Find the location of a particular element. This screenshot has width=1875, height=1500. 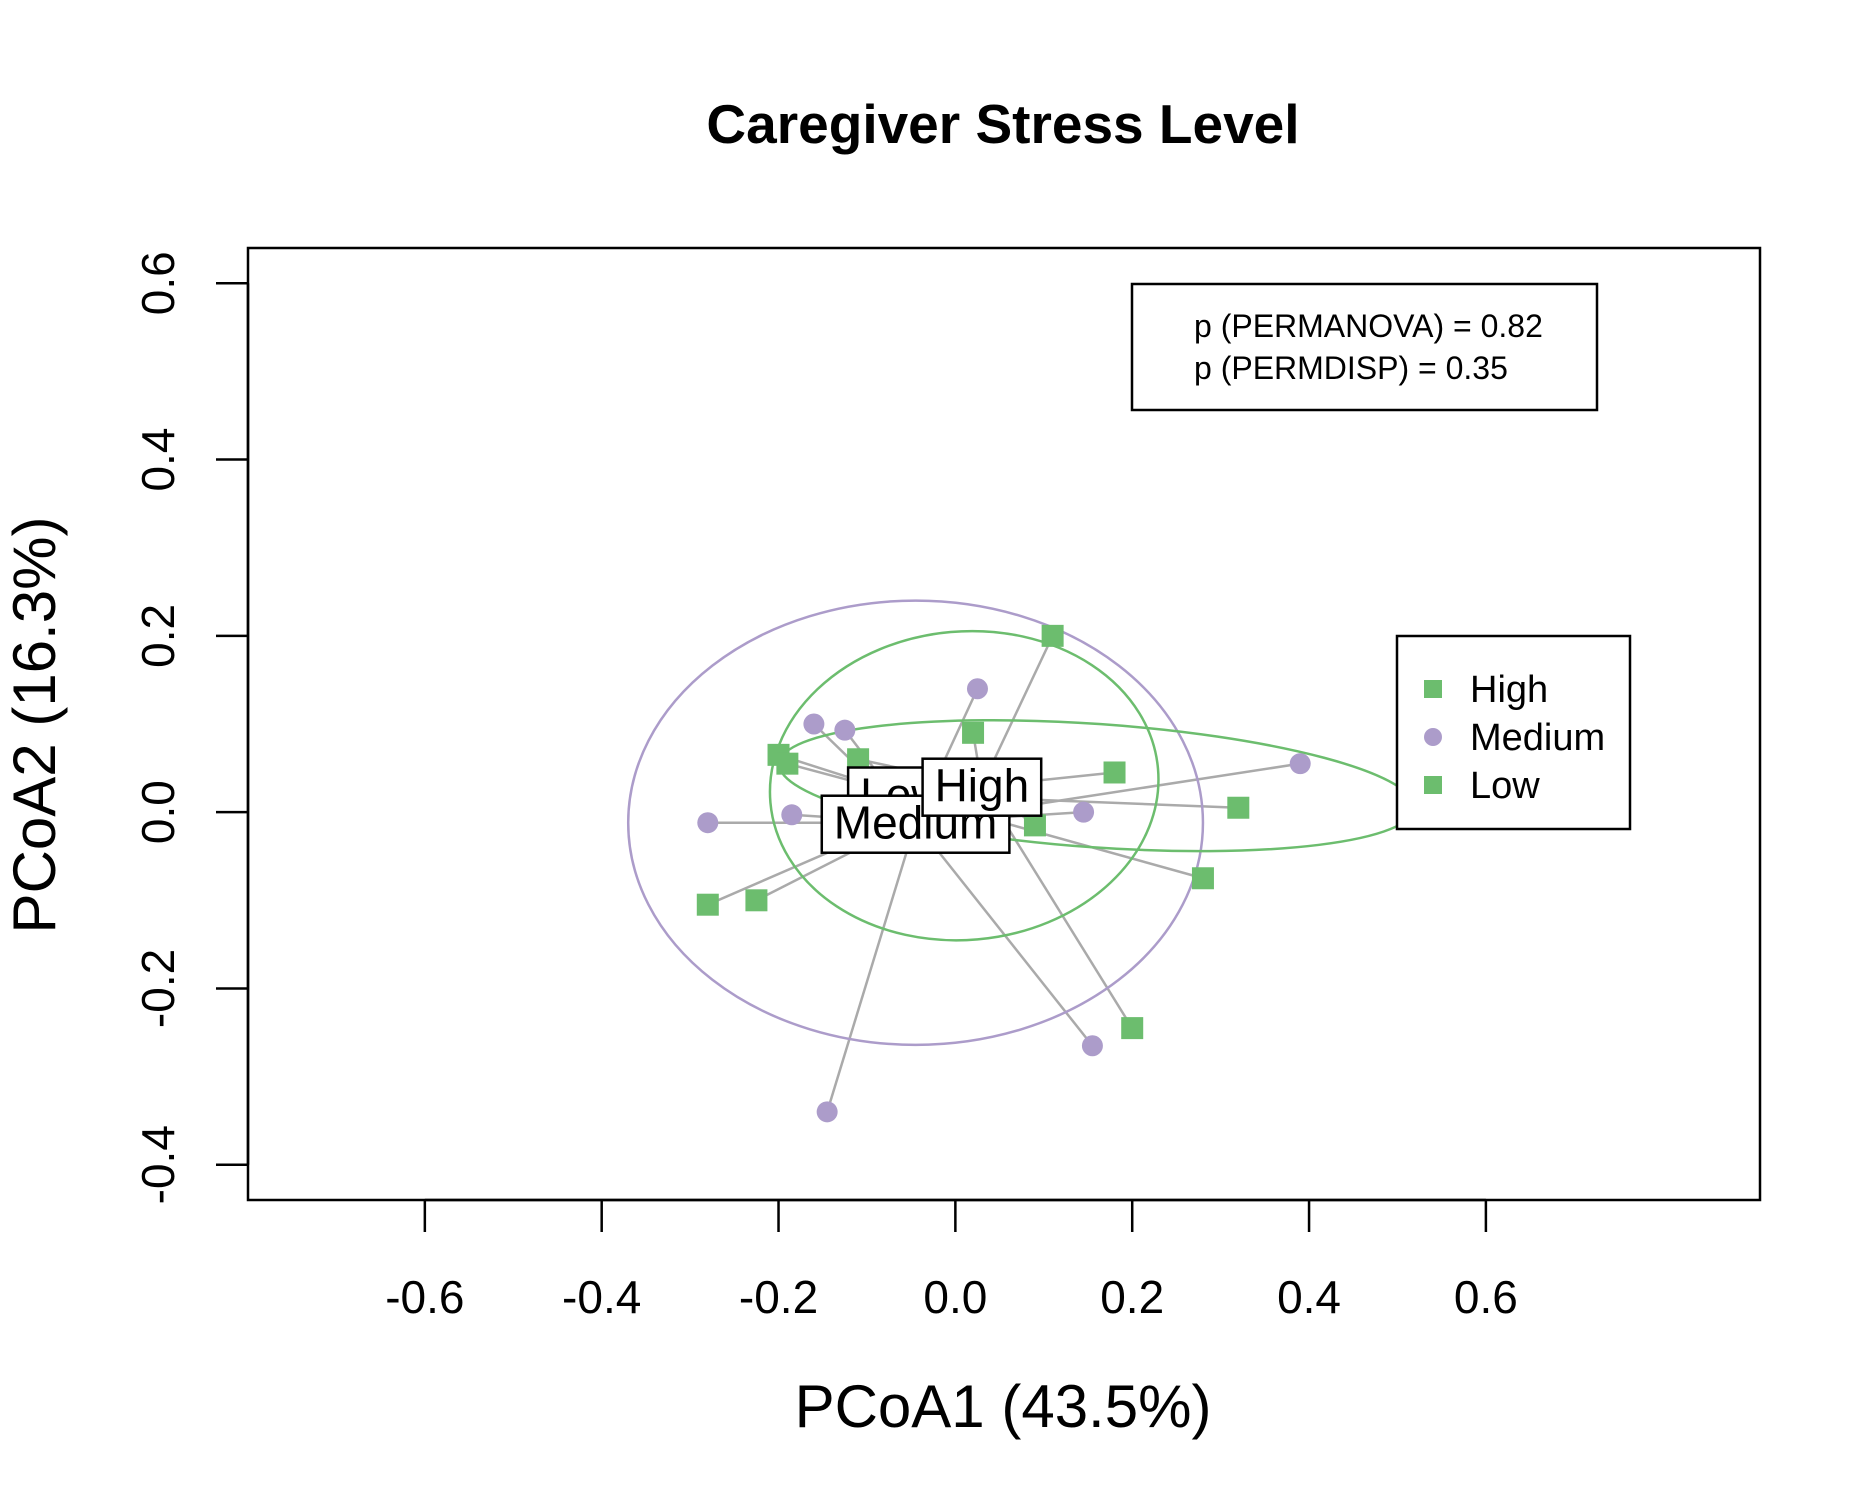

legend-label-medium: Medium is located at coordinates (1537, 738).